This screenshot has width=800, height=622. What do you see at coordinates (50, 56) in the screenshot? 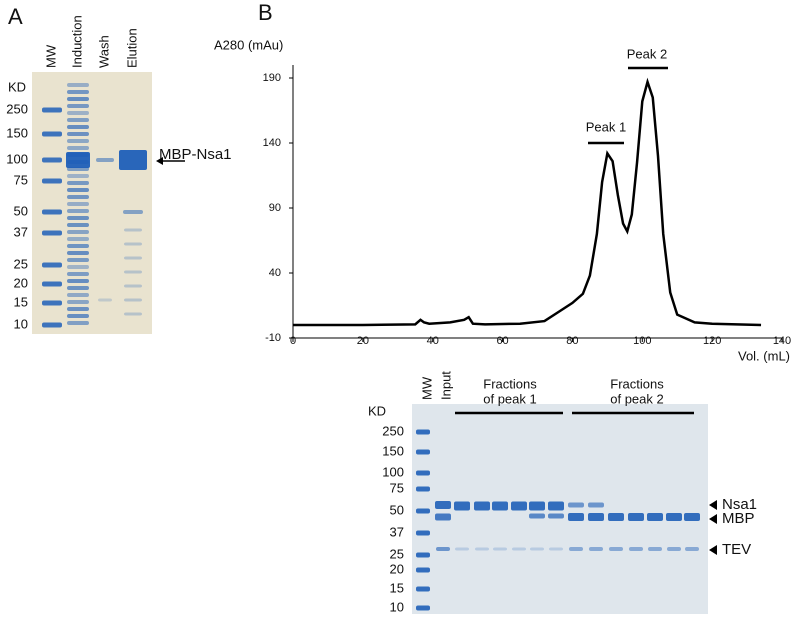
I see `lane-label: MW` at bounding box center [50, 56].